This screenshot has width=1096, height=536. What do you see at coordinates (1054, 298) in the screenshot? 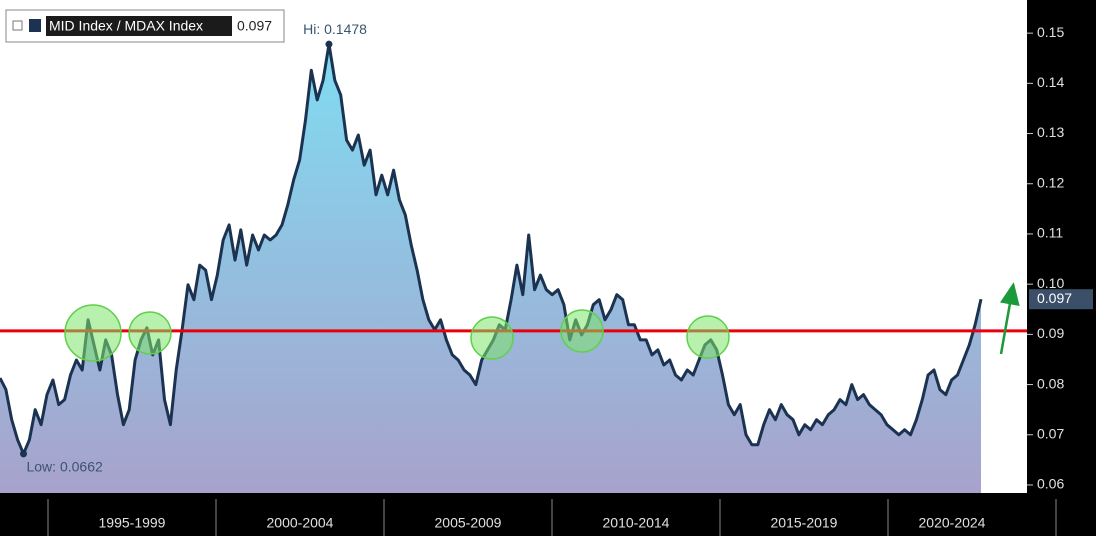
I see `last-value-label: 0.097` at bounding box center [1054, 298].